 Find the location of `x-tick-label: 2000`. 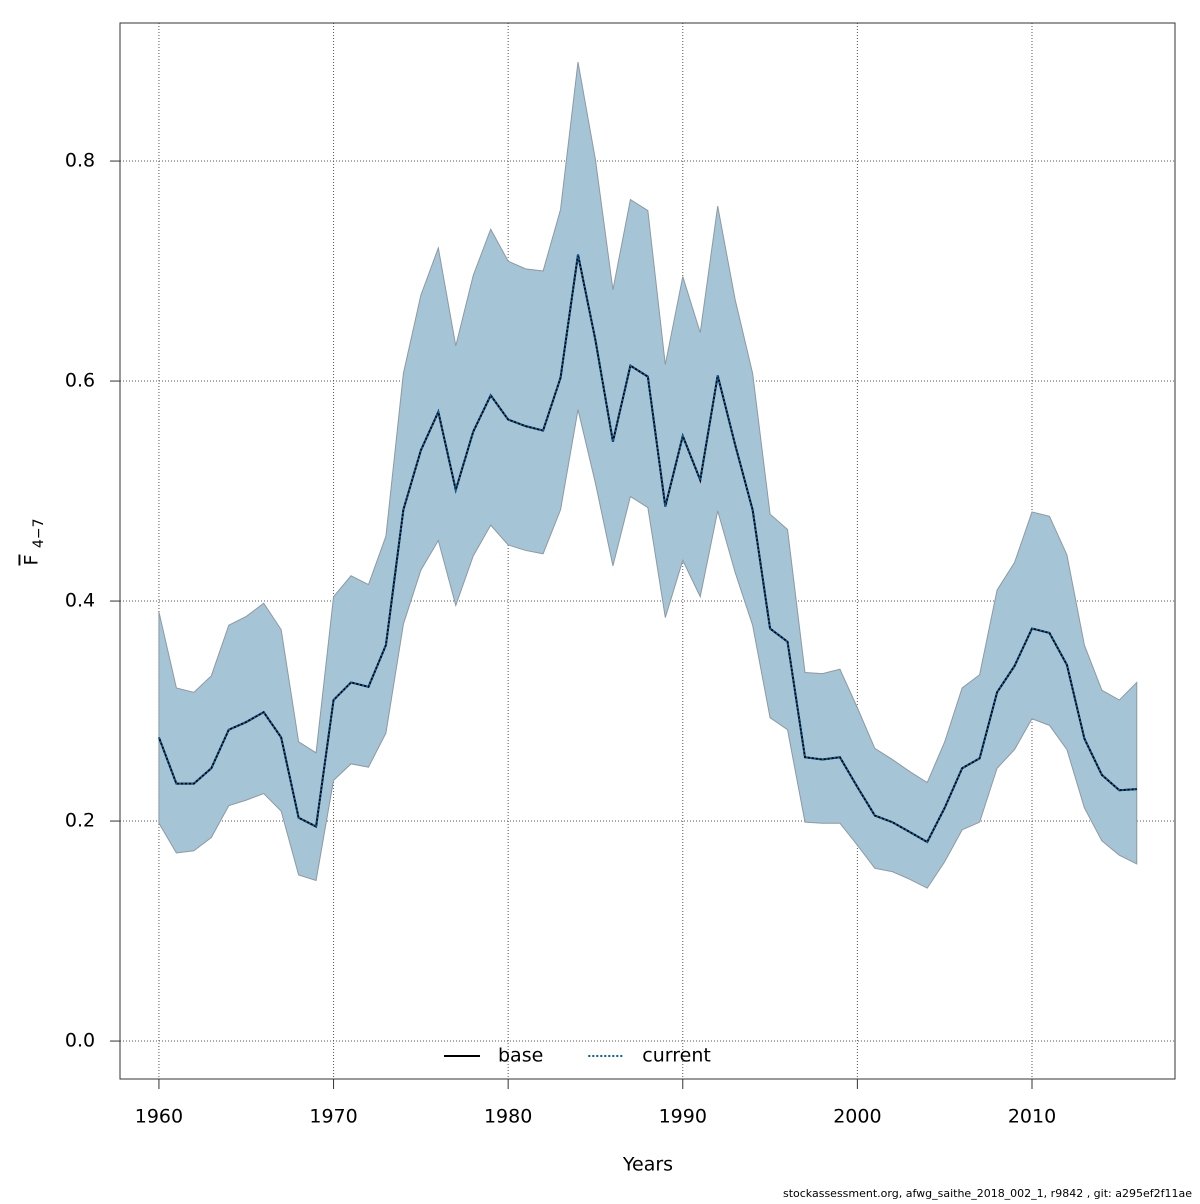

x-tick-label: 2000 is located at coordinates (857, 1117).